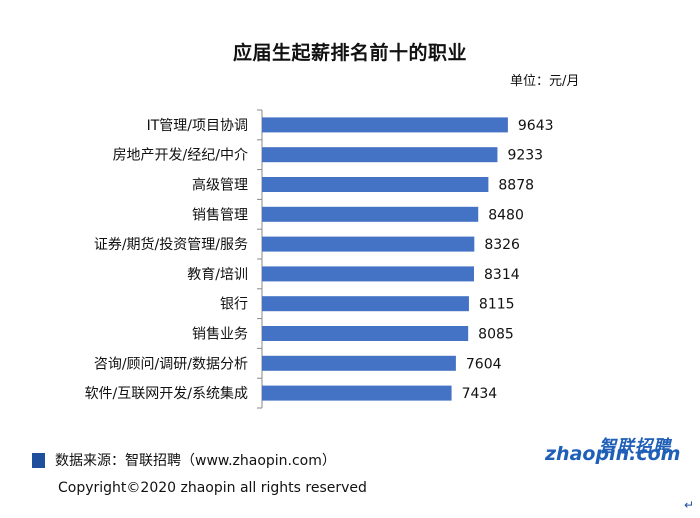 Image resolution: width=700 pixels, height=518 pixels. Describe the element at coordinates (484, 364) in the screenshot. I see `data-label: 7604` at that location.